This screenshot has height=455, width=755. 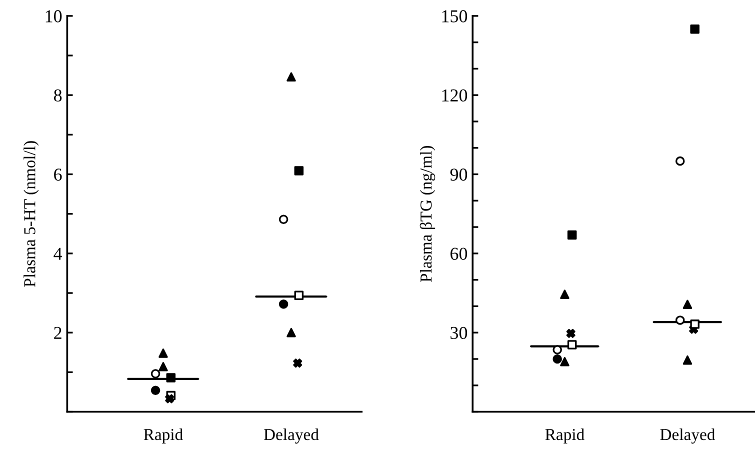 What do you see at coordinates (455, 95) in the screenshot?
I see `y-tick-label: 120` at bounding box center [455, 95].